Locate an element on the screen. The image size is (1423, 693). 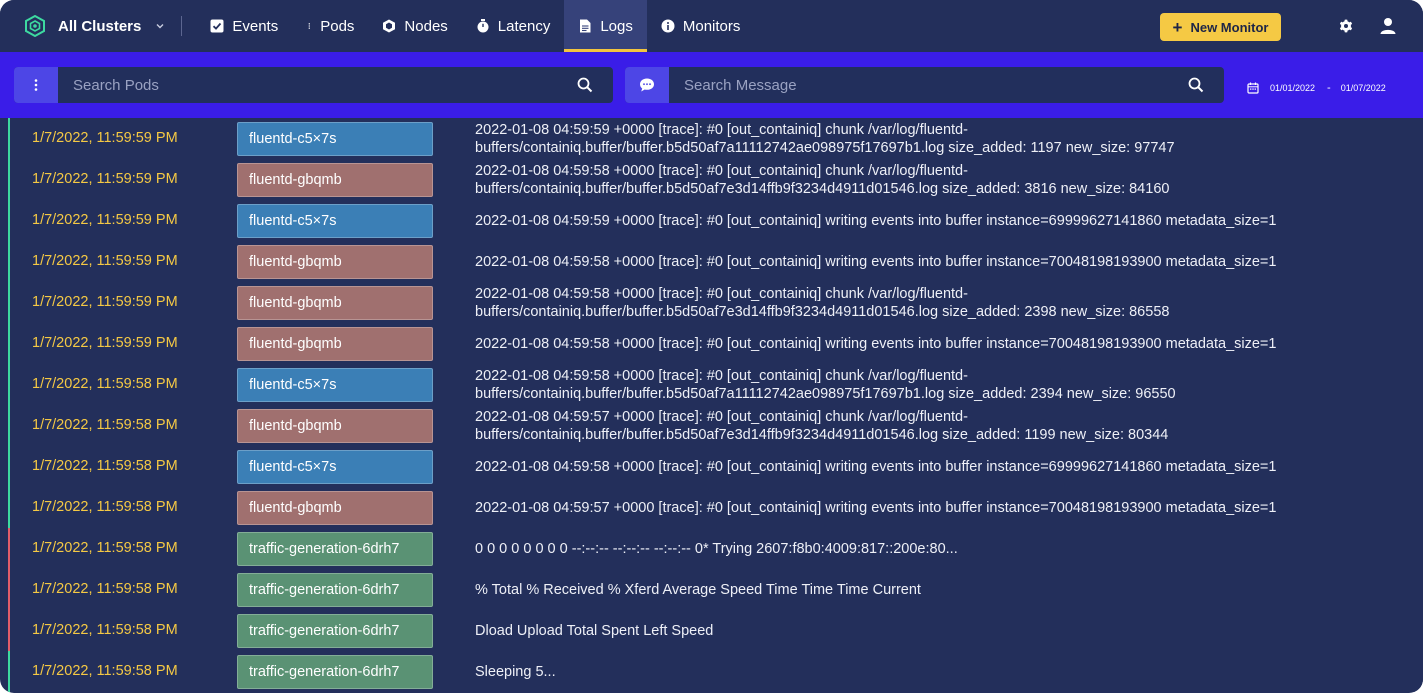
chat-bubble-icon is located at coordinates (647, 85).